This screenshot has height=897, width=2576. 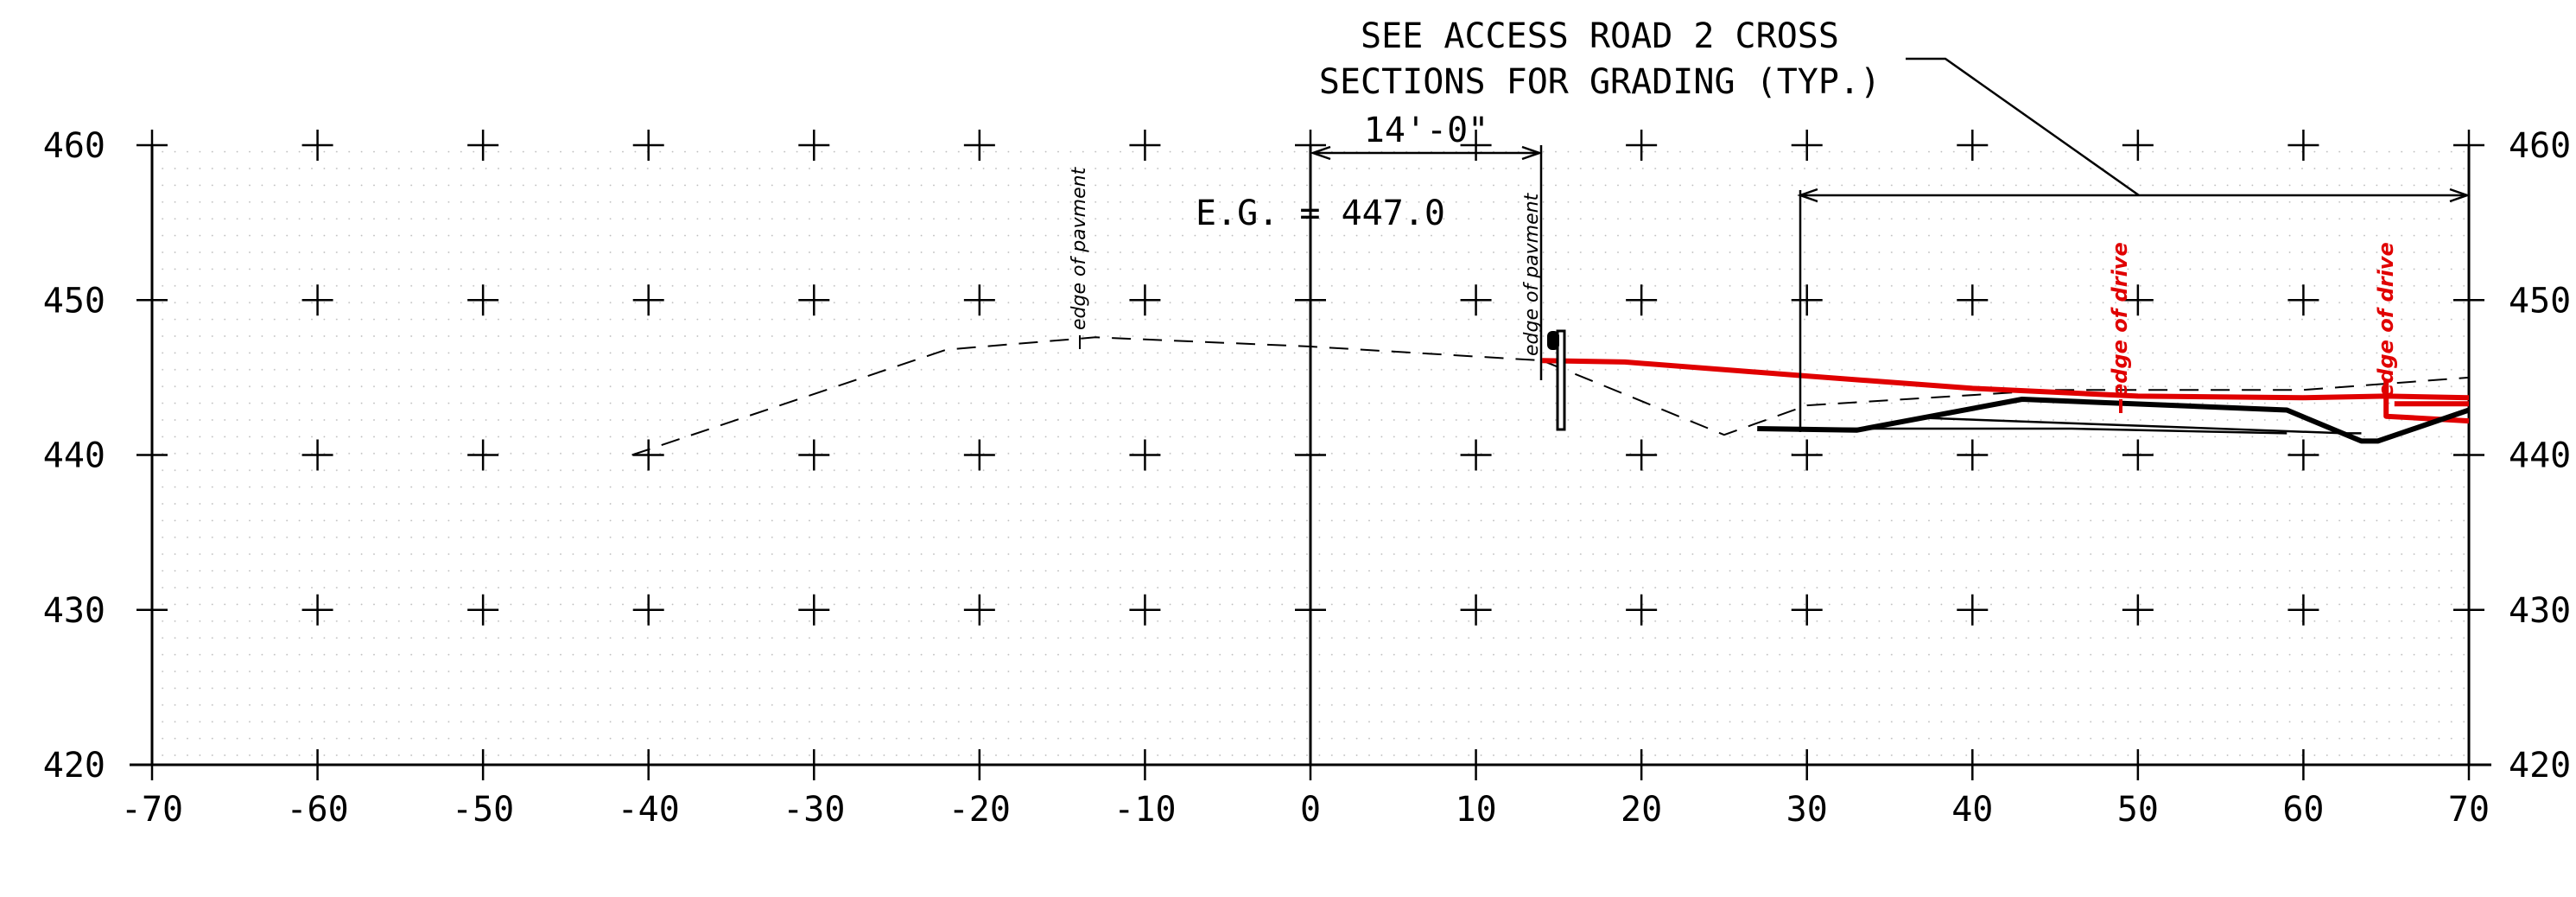 I want to click on dimension-14ft, so click(x=1426, y=262).